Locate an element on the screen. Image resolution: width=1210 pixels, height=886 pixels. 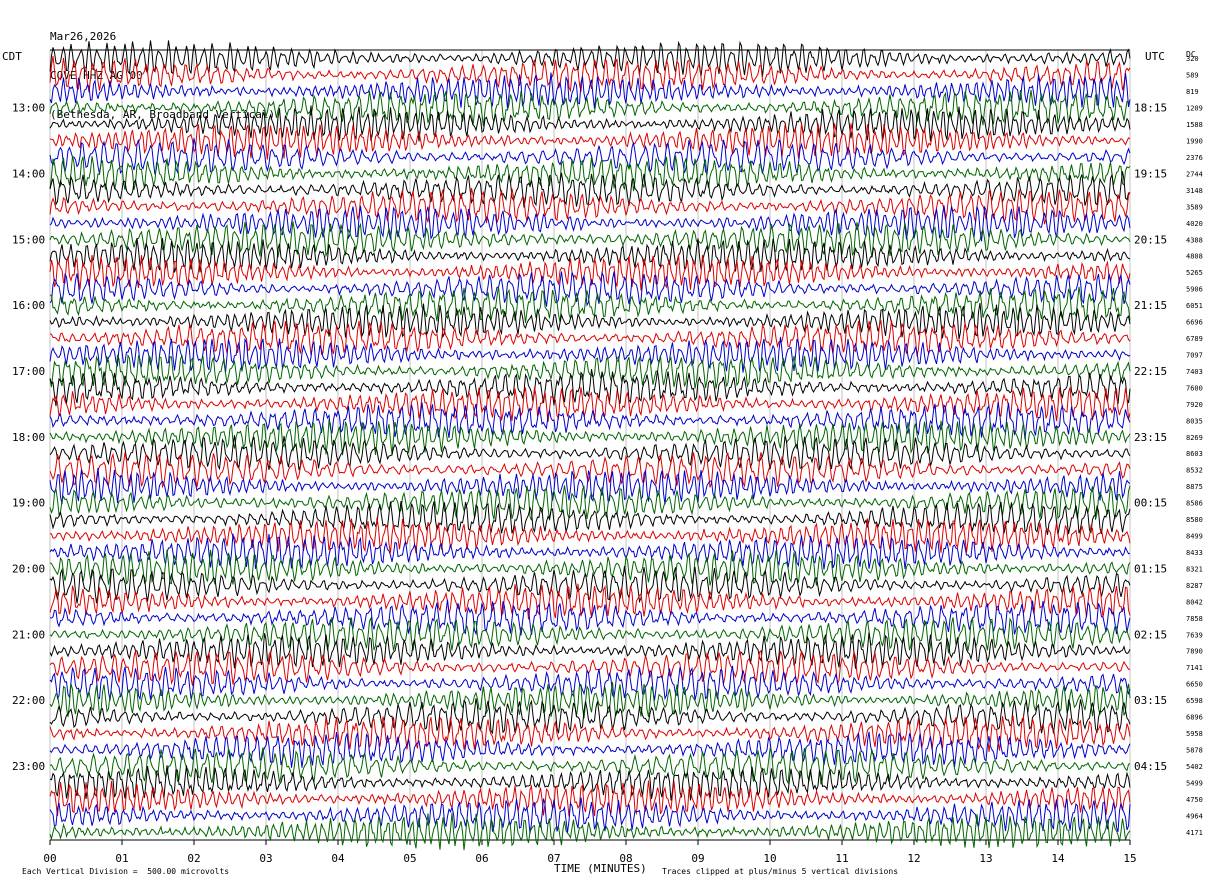
dc-offset-label: 5906 is located at coordinates (1194, 290).